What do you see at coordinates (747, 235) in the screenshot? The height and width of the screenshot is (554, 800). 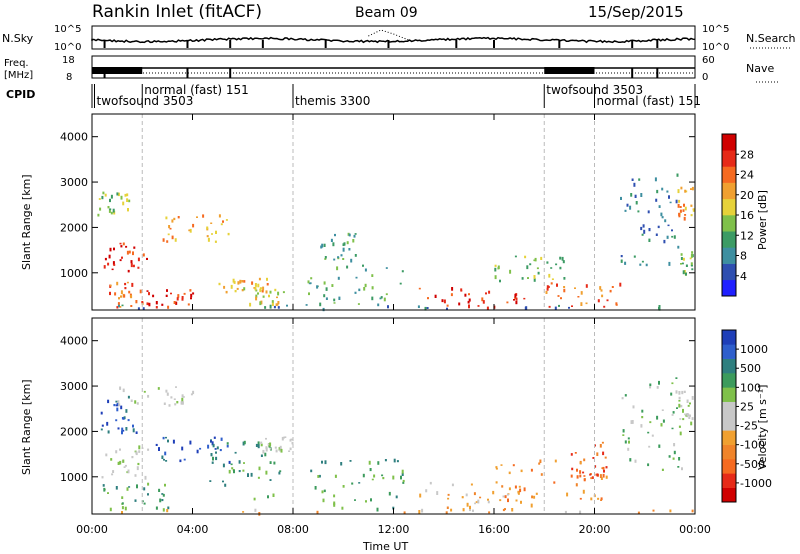 I see `colorbar-tick-label: 12` at bounding box center [747, 235].